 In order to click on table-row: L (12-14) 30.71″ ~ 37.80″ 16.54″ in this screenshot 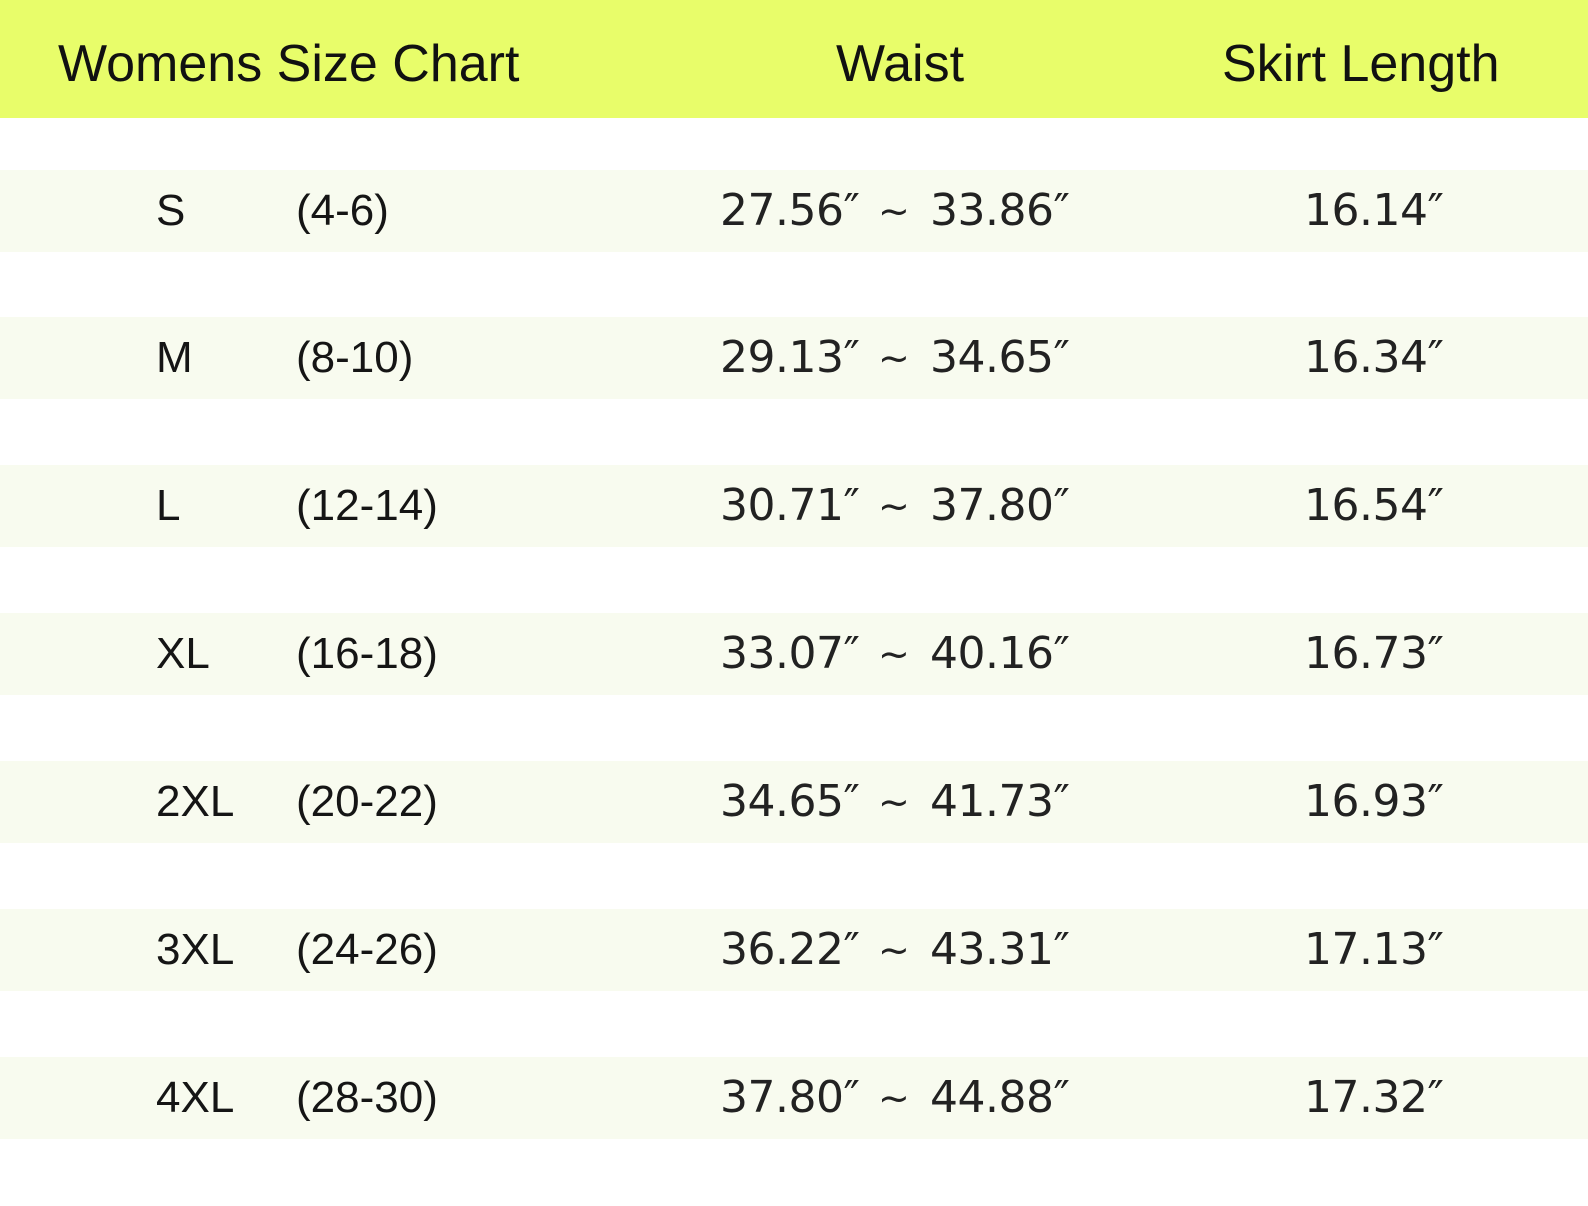, I will do `click(794, 506)`.